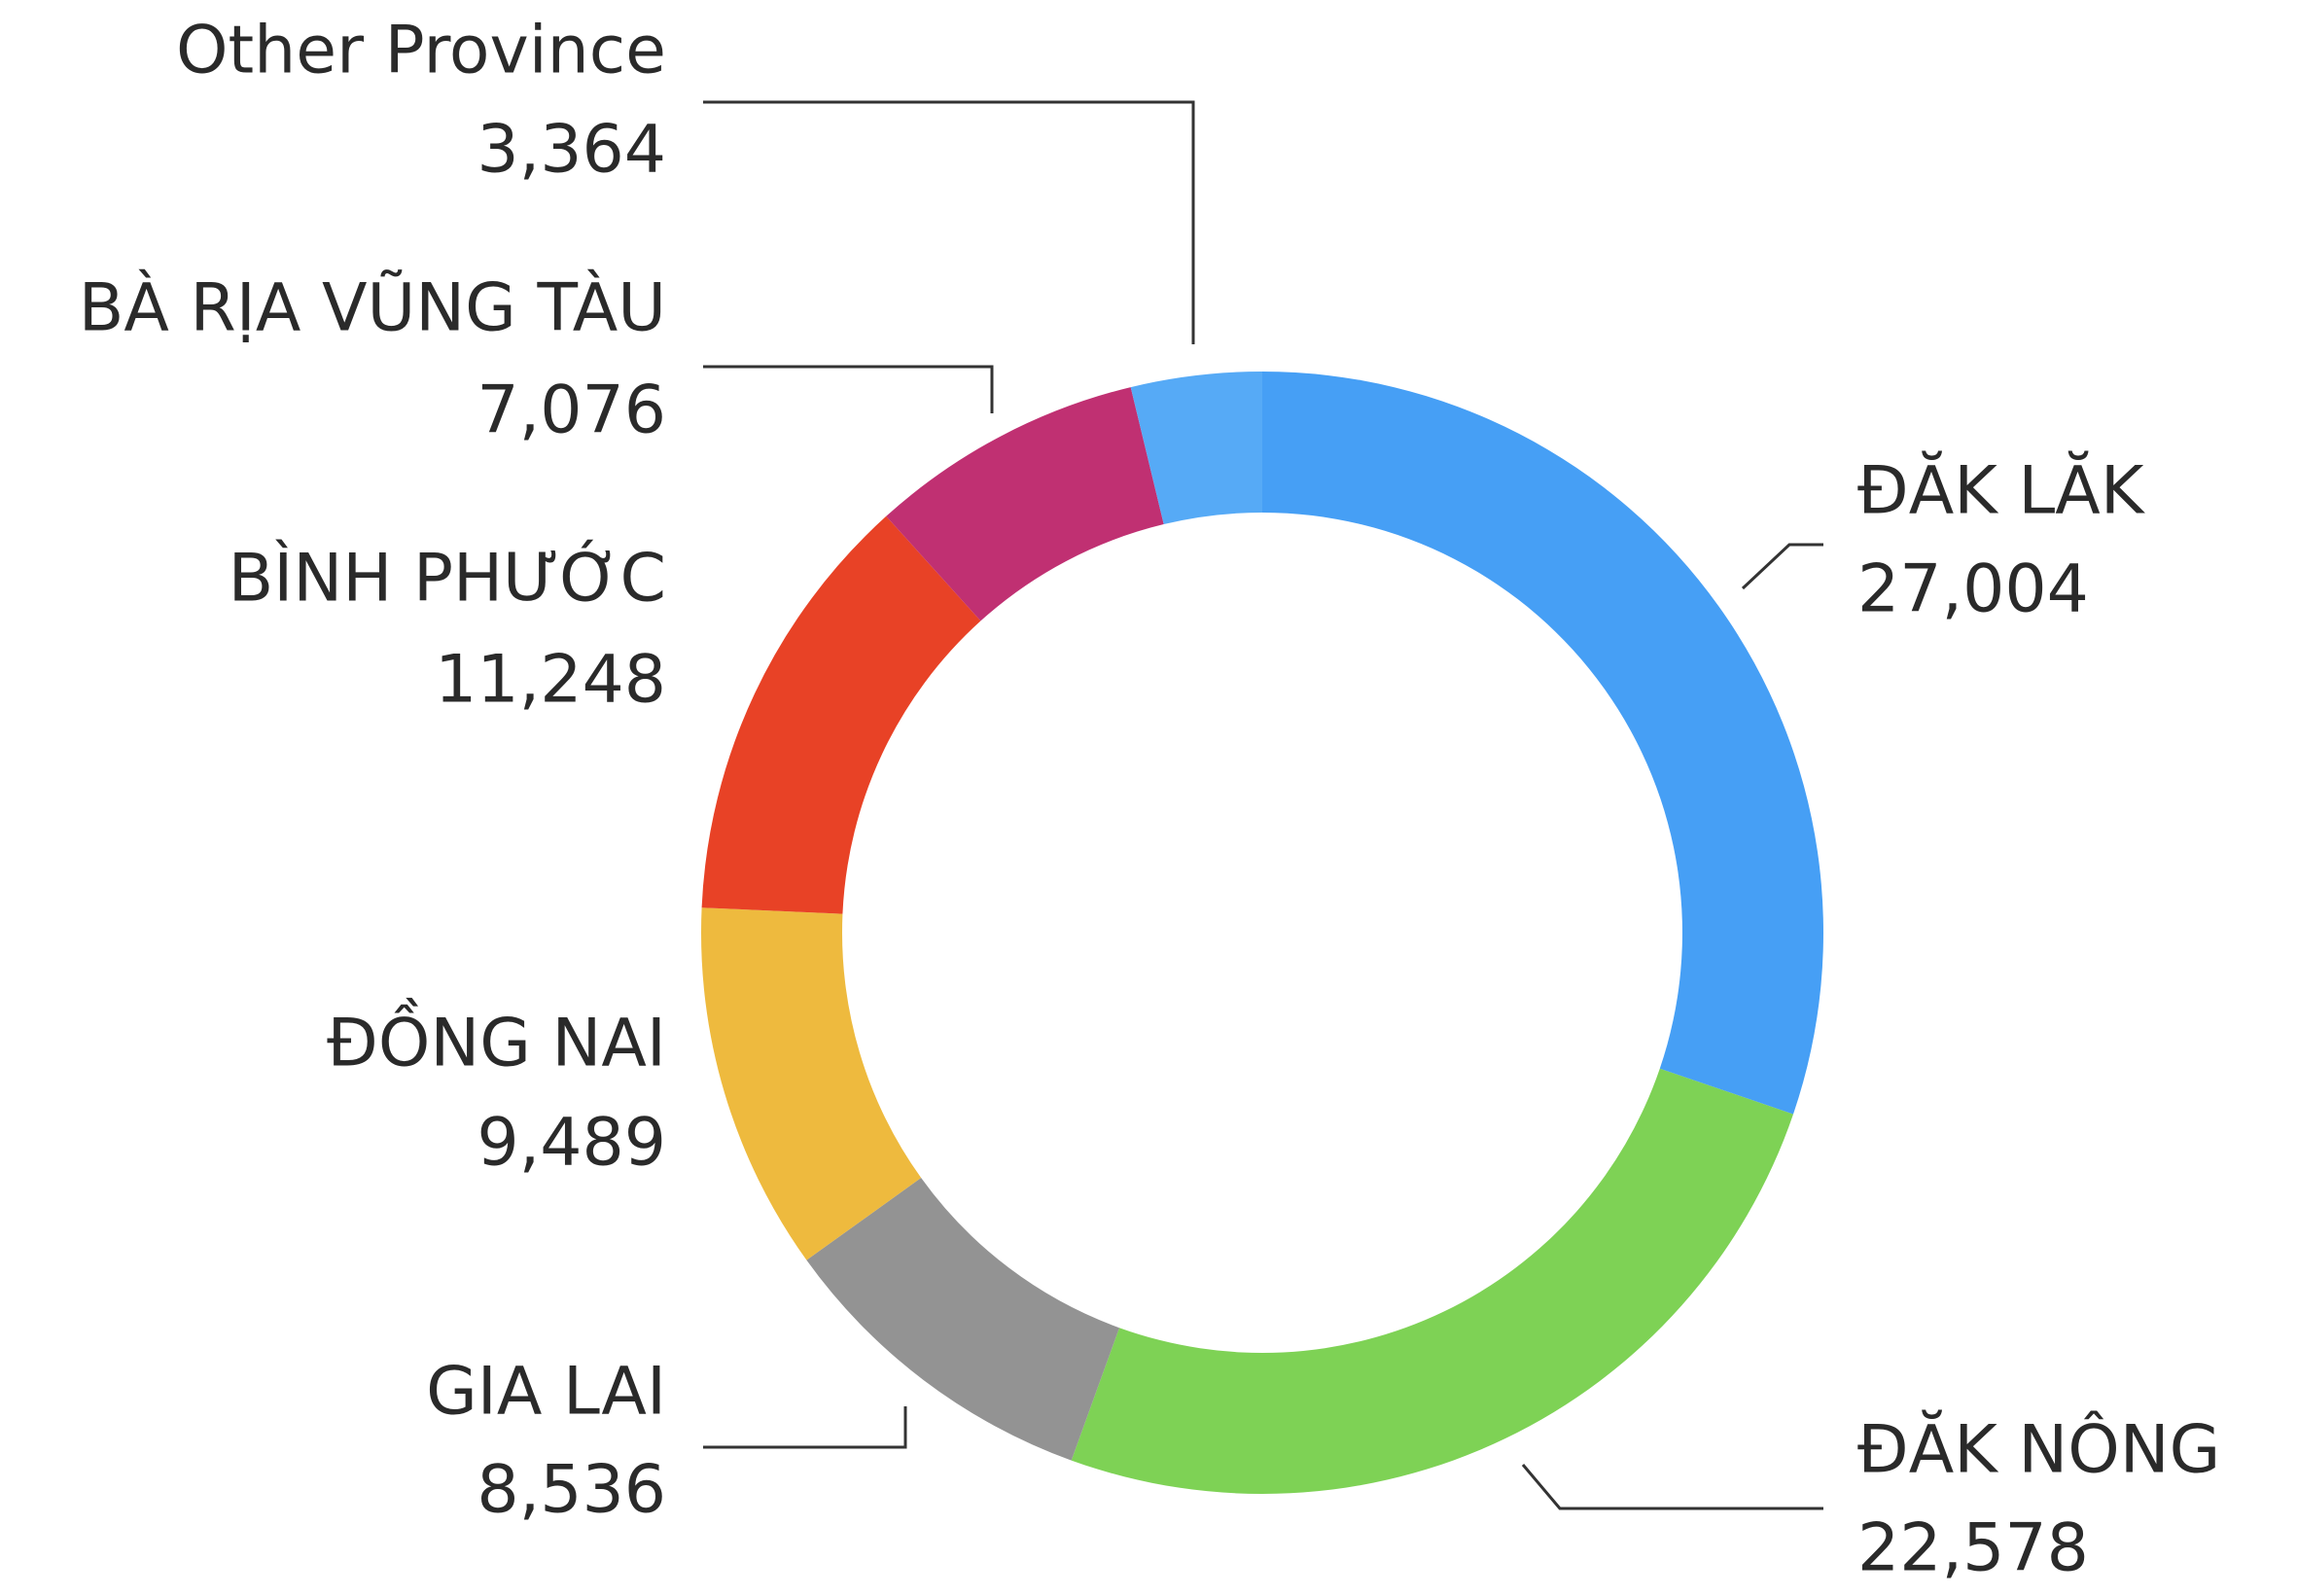 This screenshot has width=2297, height=1596. I want to click on slice-label: BÀ RỊA VŨNG TÀU, so click(372, 308).